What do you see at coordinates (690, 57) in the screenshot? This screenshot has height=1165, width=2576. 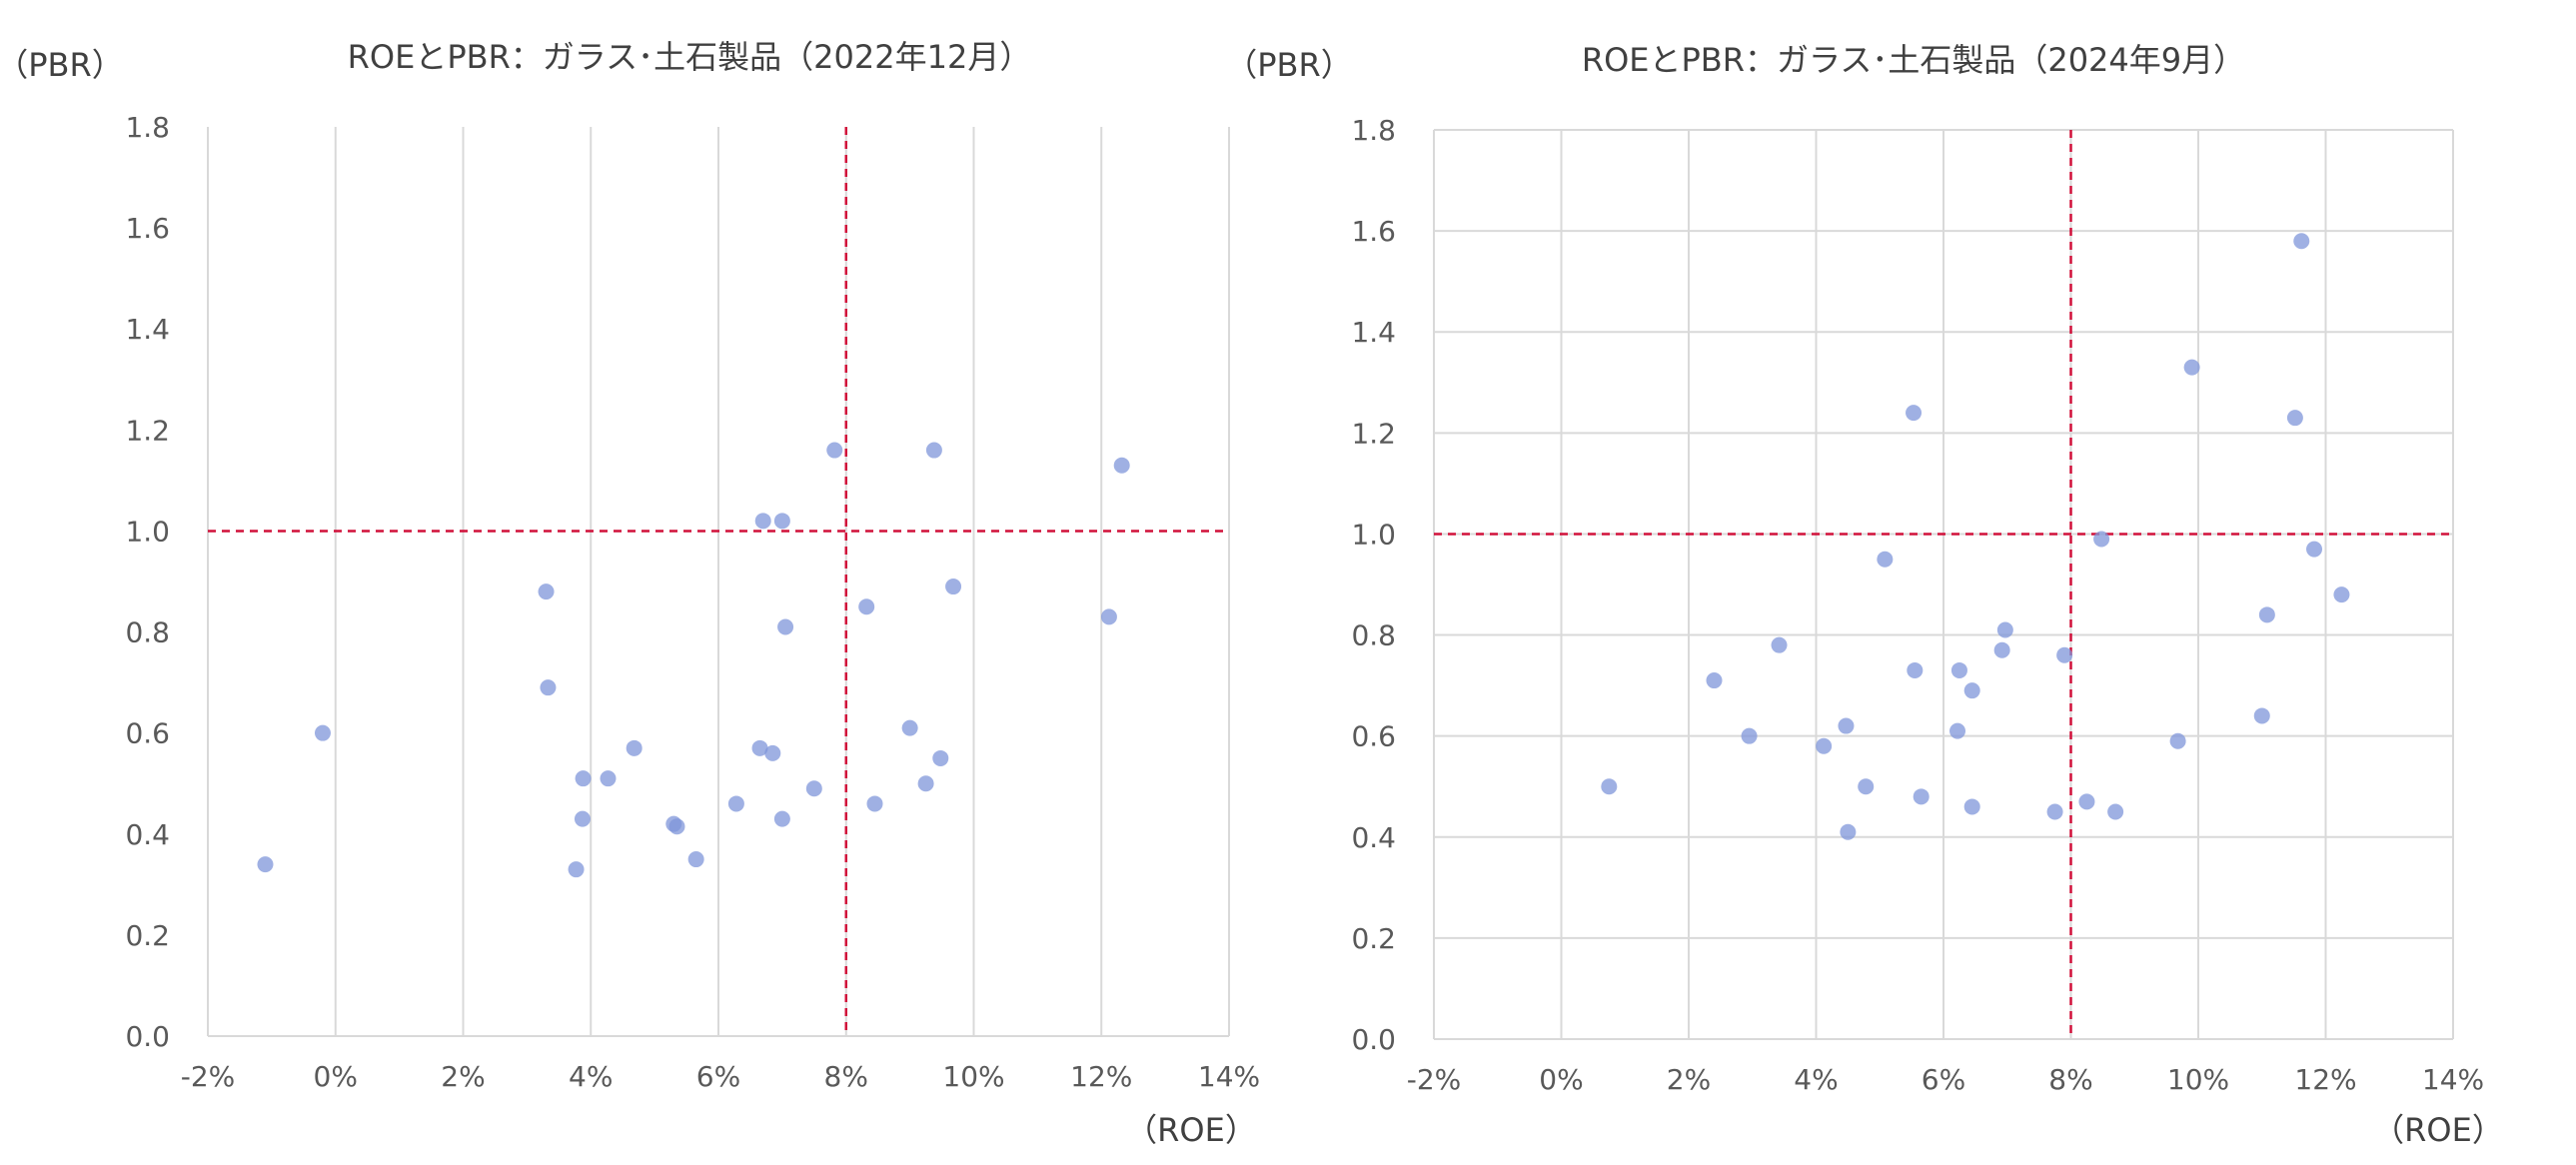 I see `chart-title: ROEとPBR：ガラス･土石製品（2022年12月）` at bounding box center [690, 57].